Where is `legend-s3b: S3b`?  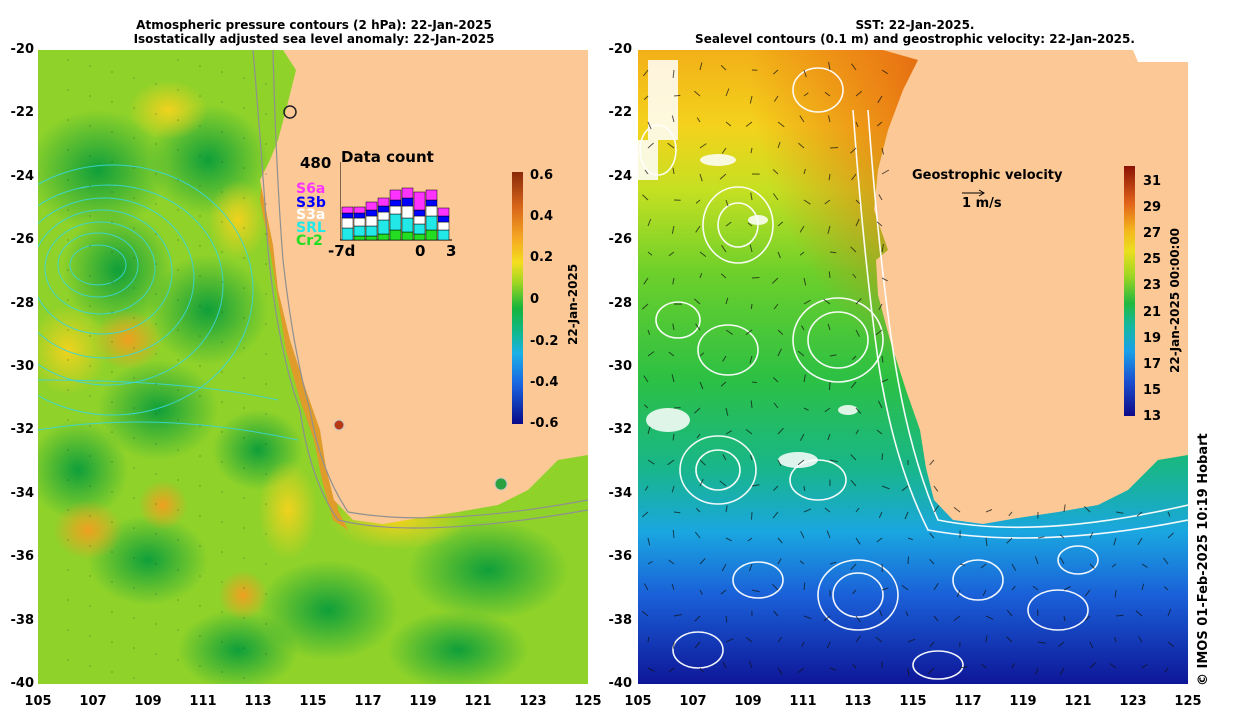
legend-s3b: S3b is located at coordinates (311, 203).